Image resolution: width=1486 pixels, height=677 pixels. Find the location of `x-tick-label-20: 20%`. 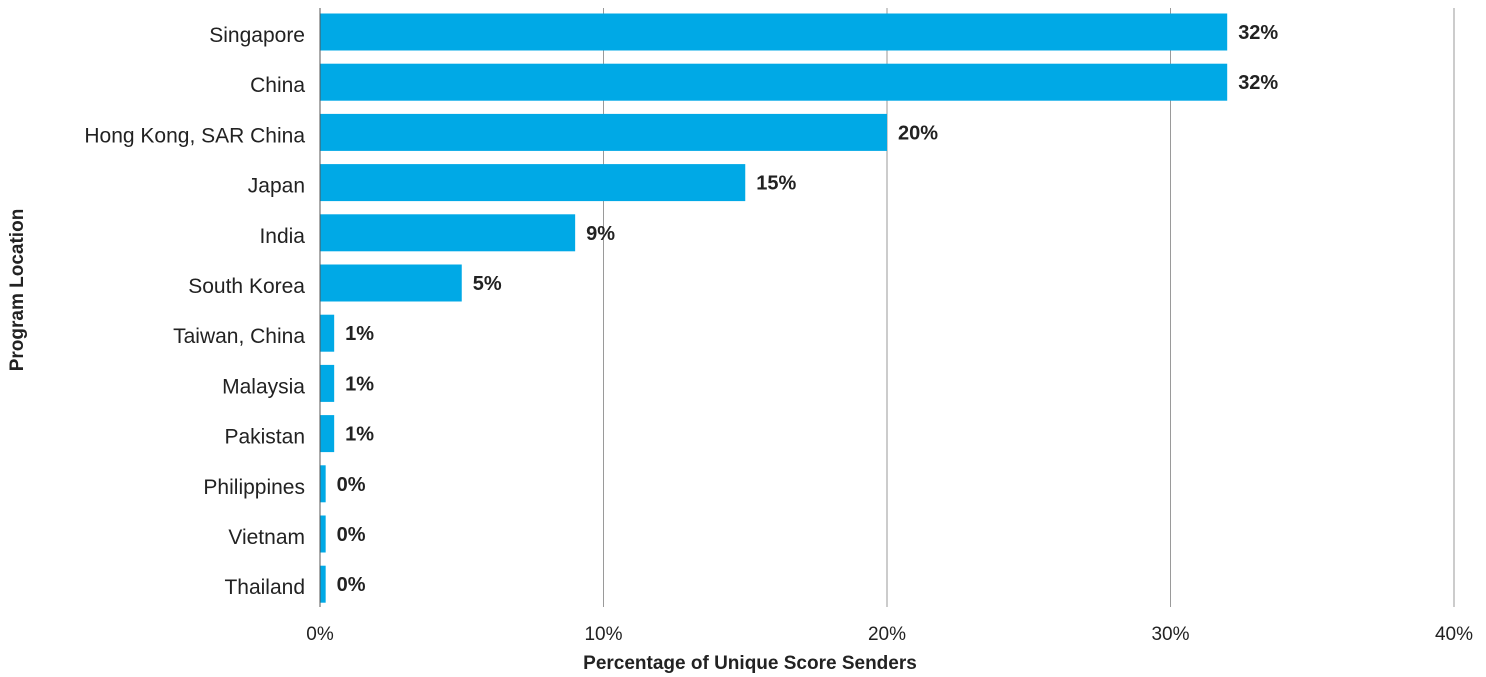

x-tick-label-20: 20% is located at coordinates (887, 634).